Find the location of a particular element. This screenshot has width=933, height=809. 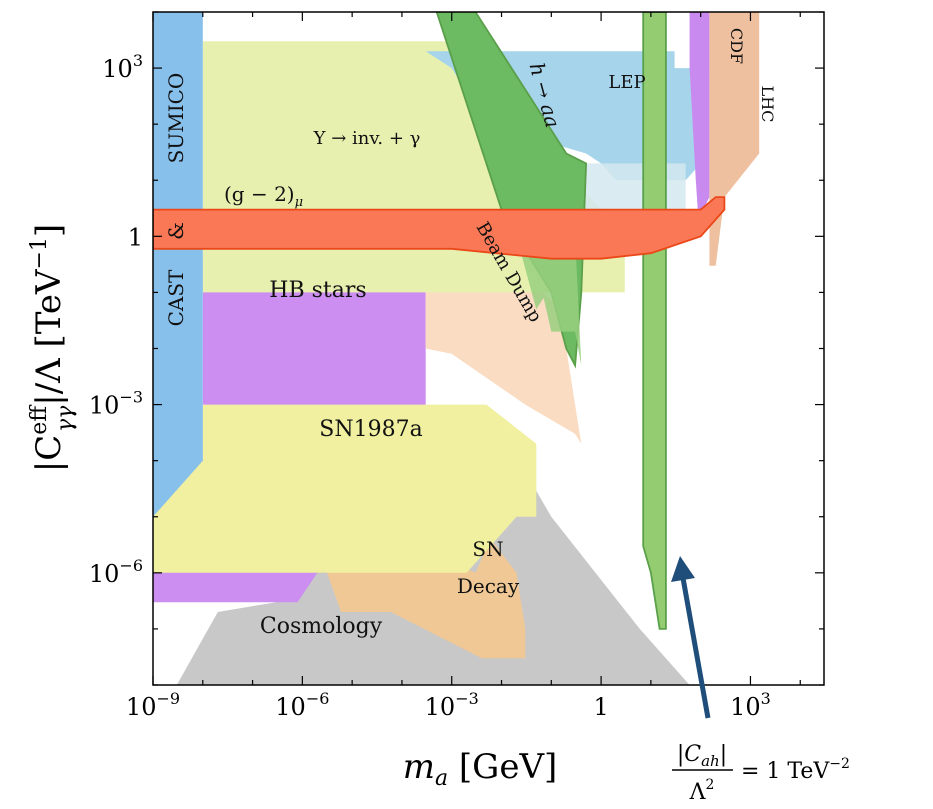

x-tick-label: 10⁻⁹ is located at coordinates (153, 705).